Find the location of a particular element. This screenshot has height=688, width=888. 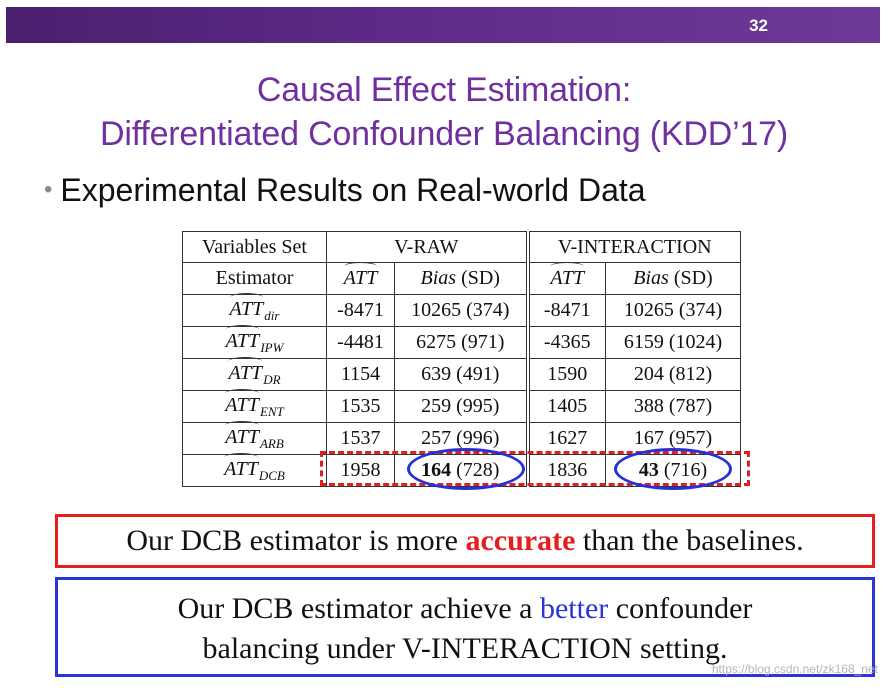

bullet-item: • Experimental Results on Real-world Data is located at coordinates (345, 190).